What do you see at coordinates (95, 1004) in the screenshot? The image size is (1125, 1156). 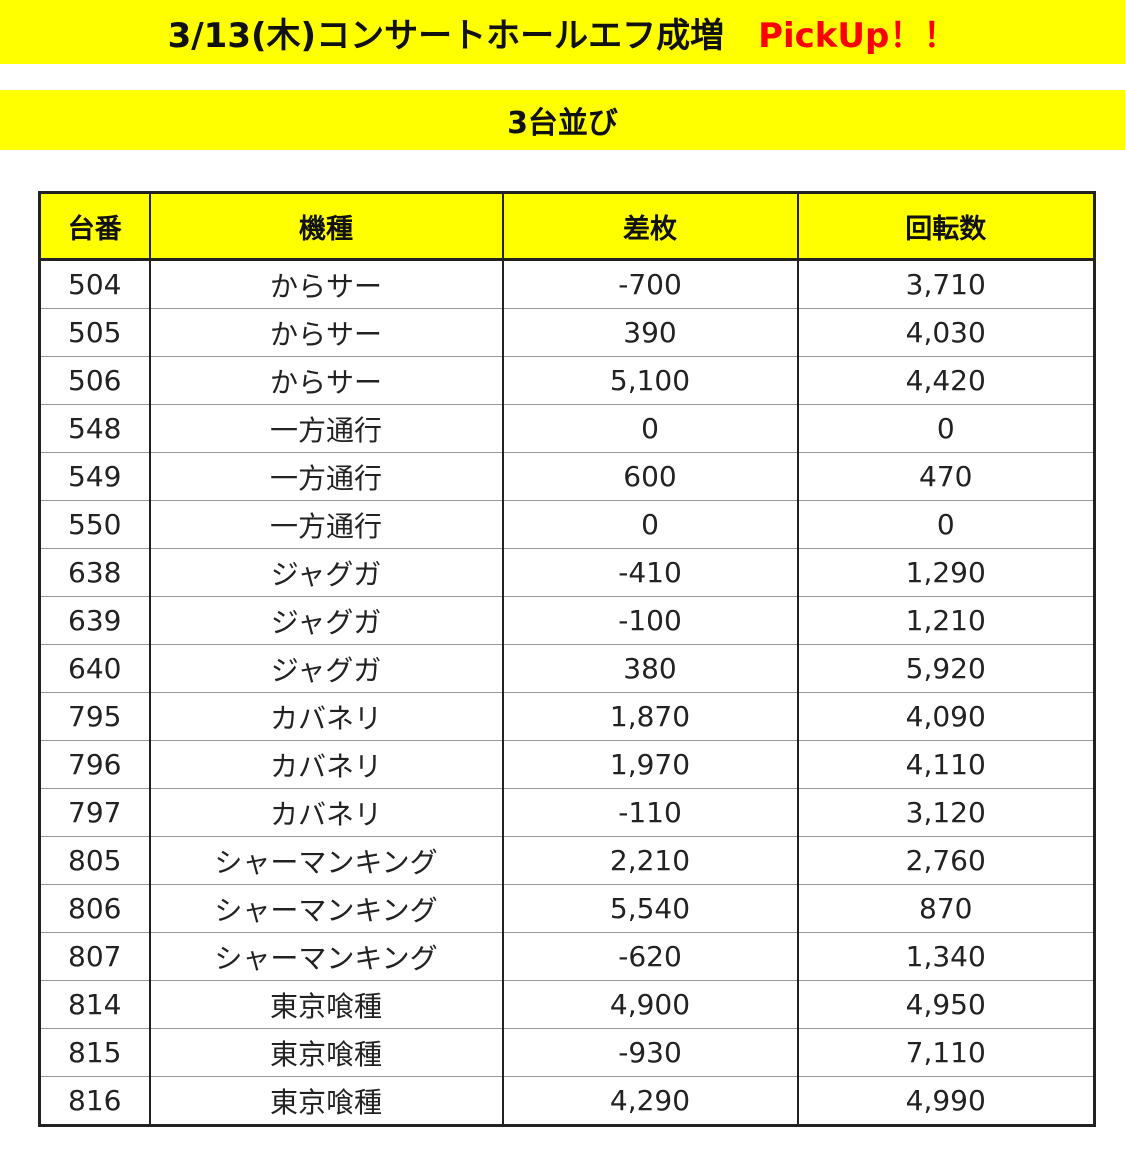 I see `cell-machine-number: 814` at bounding box center [95, 1004].